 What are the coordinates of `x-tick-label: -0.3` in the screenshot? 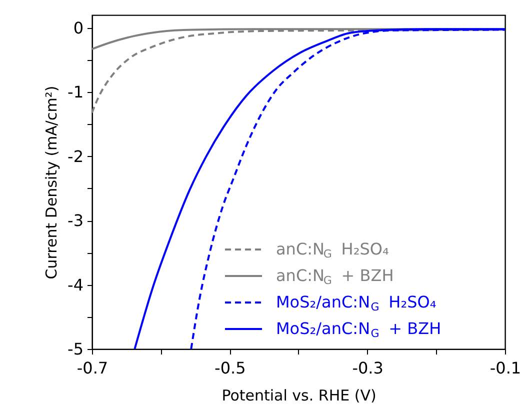 It's located at (368, 368).